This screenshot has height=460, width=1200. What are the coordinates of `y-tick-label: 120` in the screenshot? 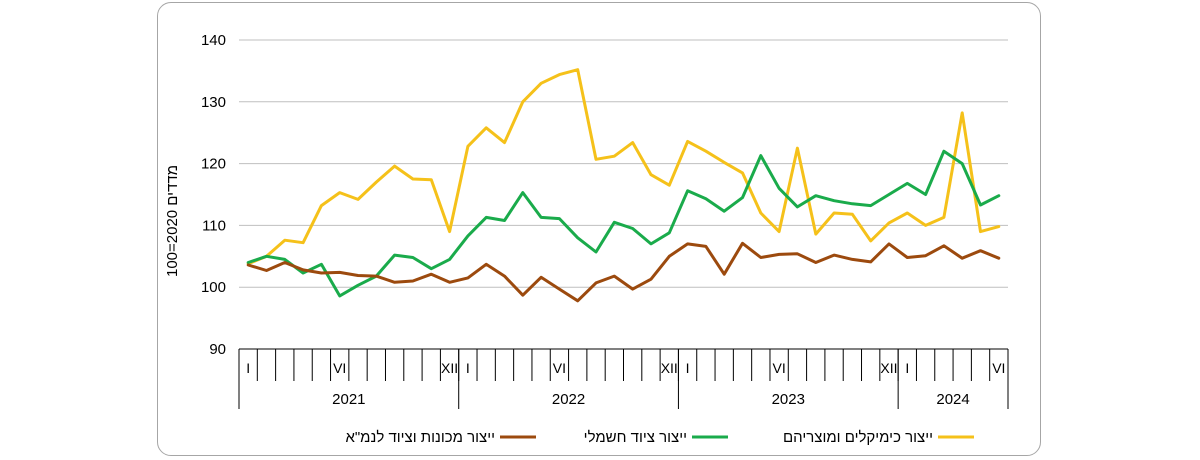 It's located at (213, 164).